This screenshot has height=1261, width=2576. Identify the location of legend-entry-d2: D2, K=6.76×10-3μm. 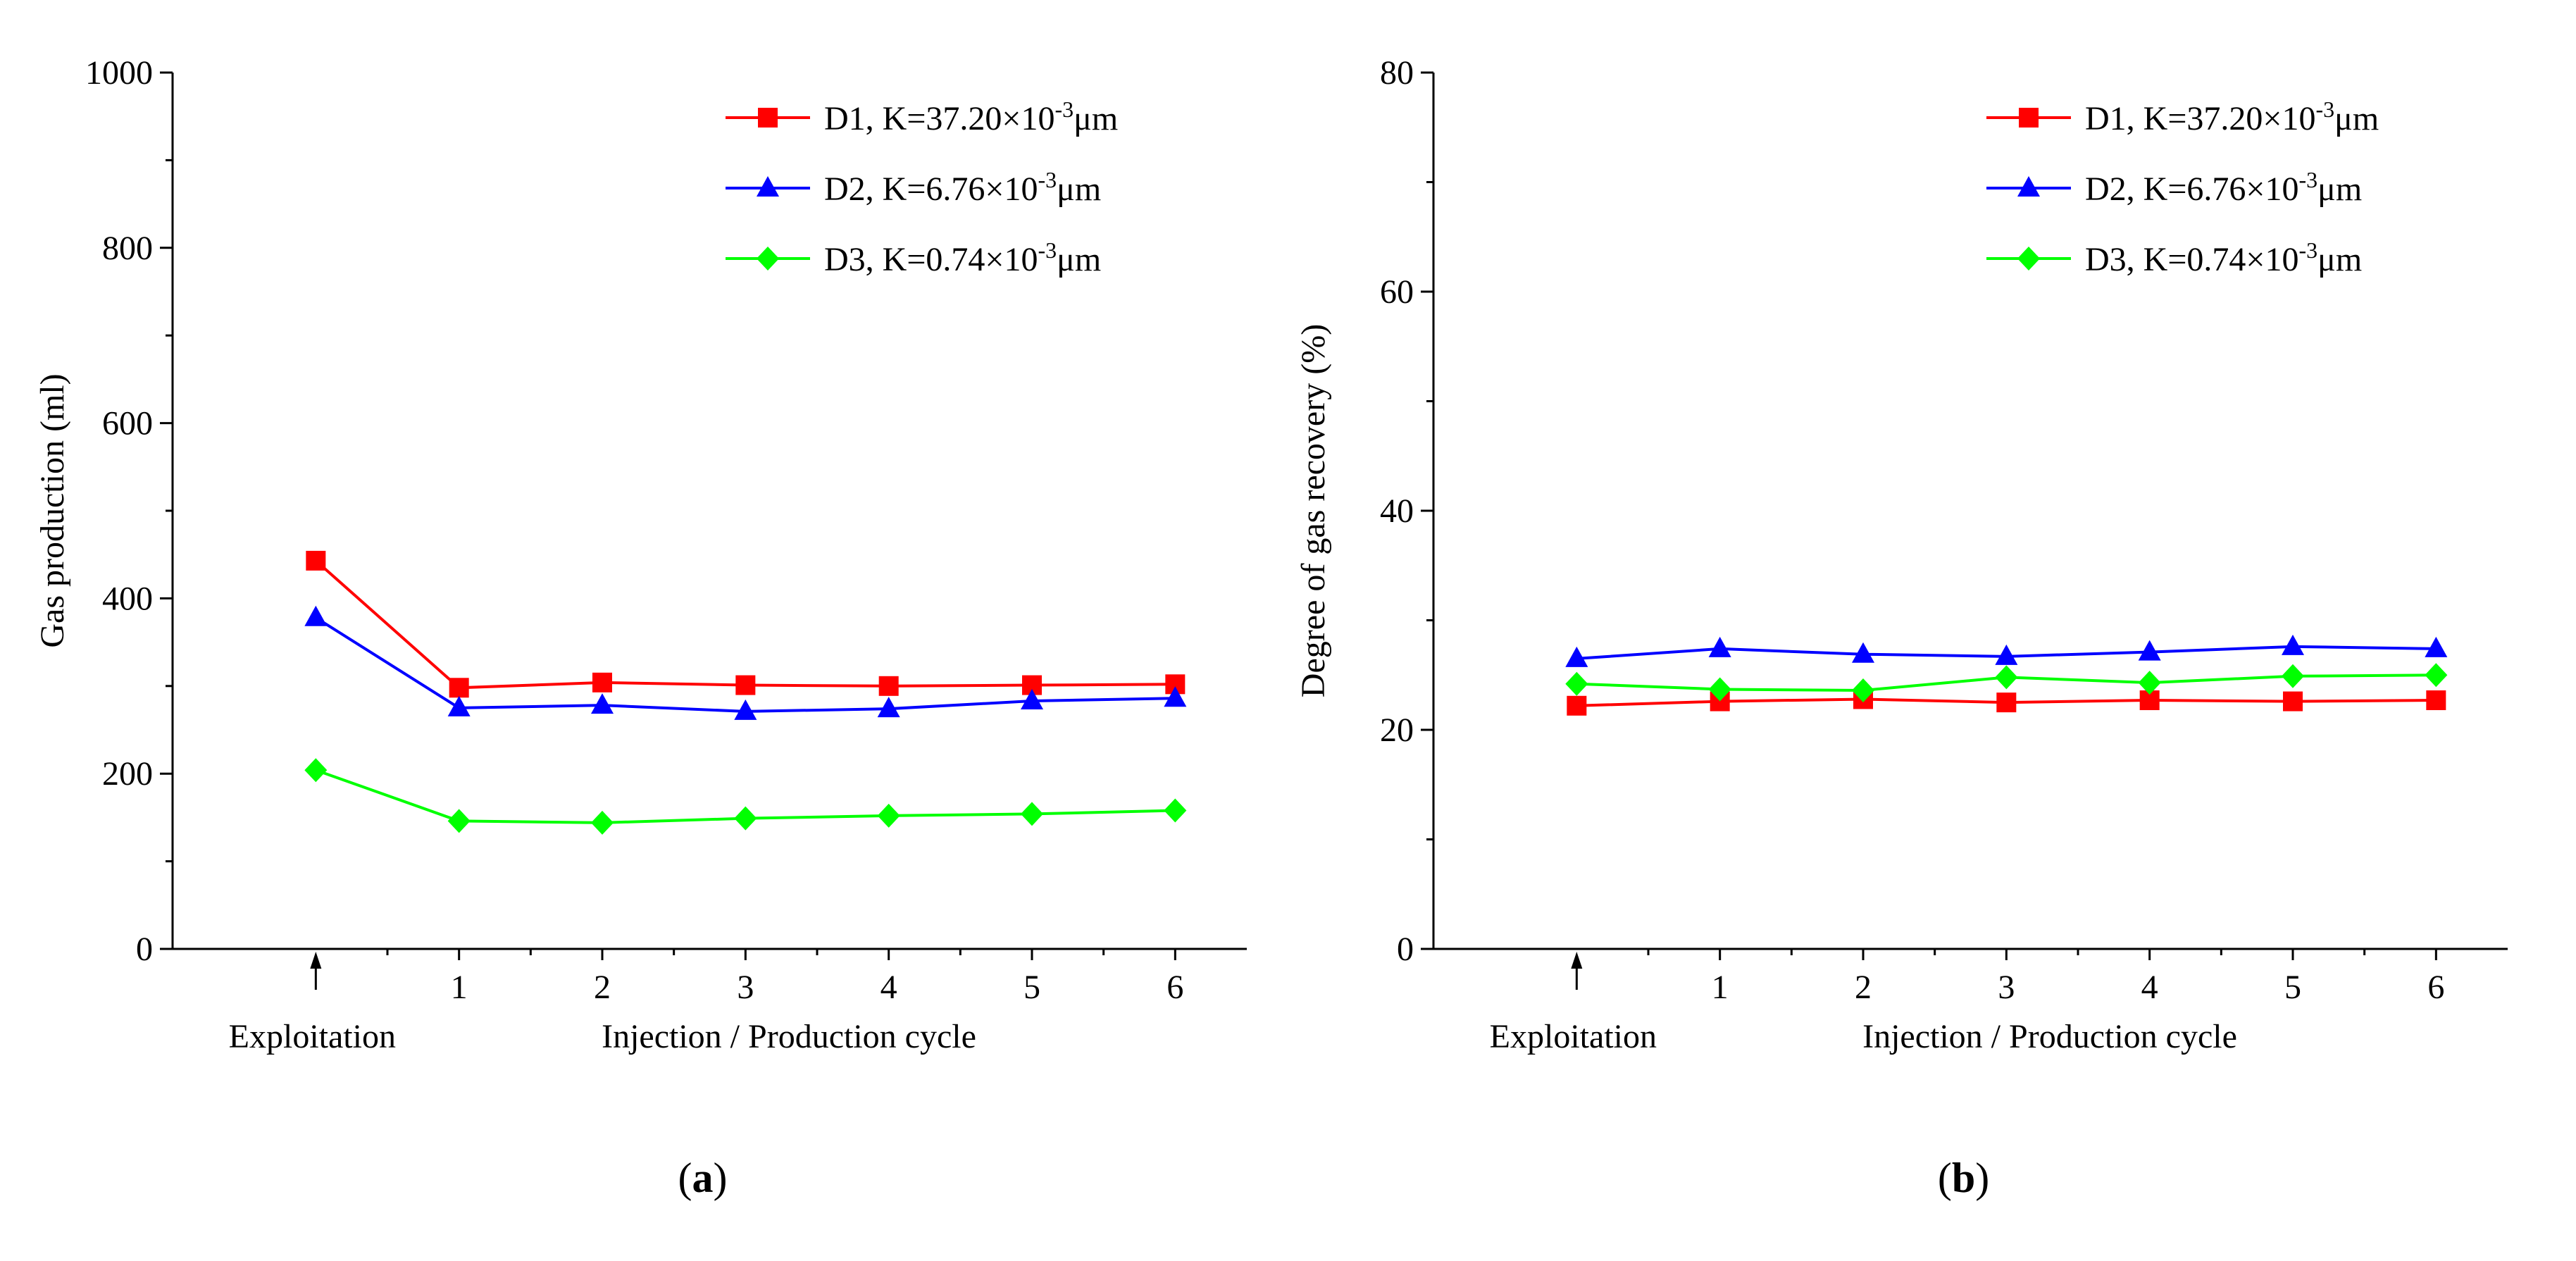
(2223, 187).